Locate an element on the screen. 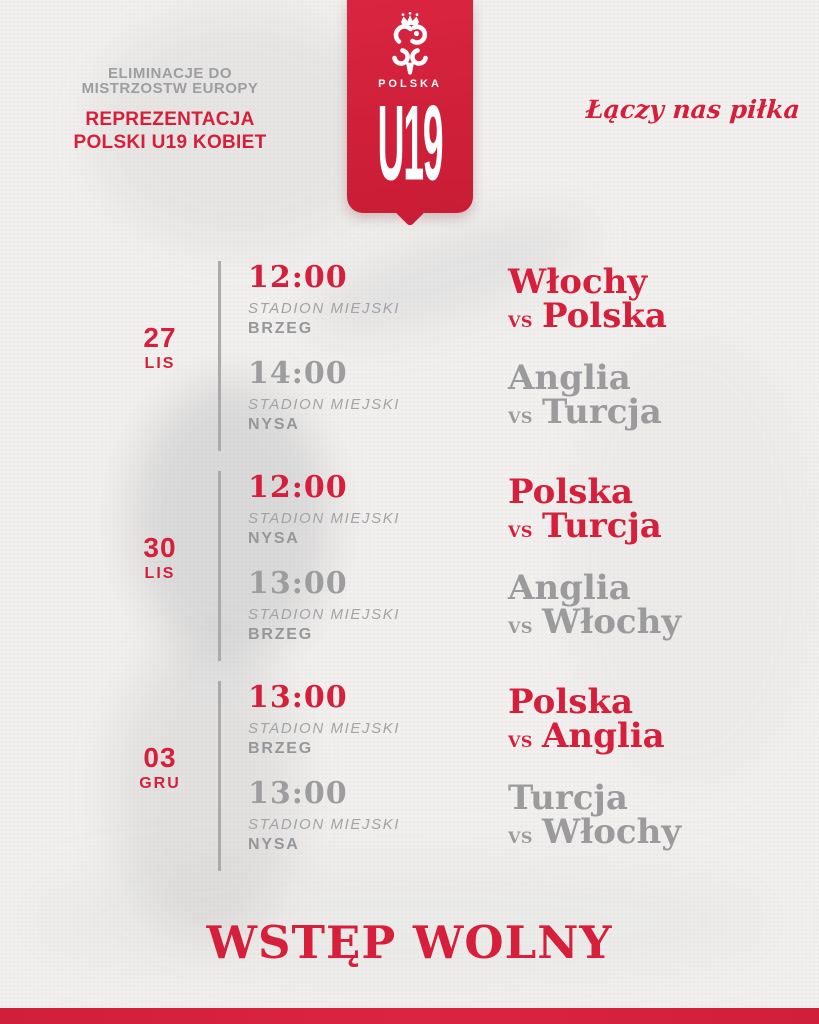 This screenshot has width=819, height=1024. match-info: 12:00 STADION MIEJSKI NYSA is located at coordinates (533, 509).